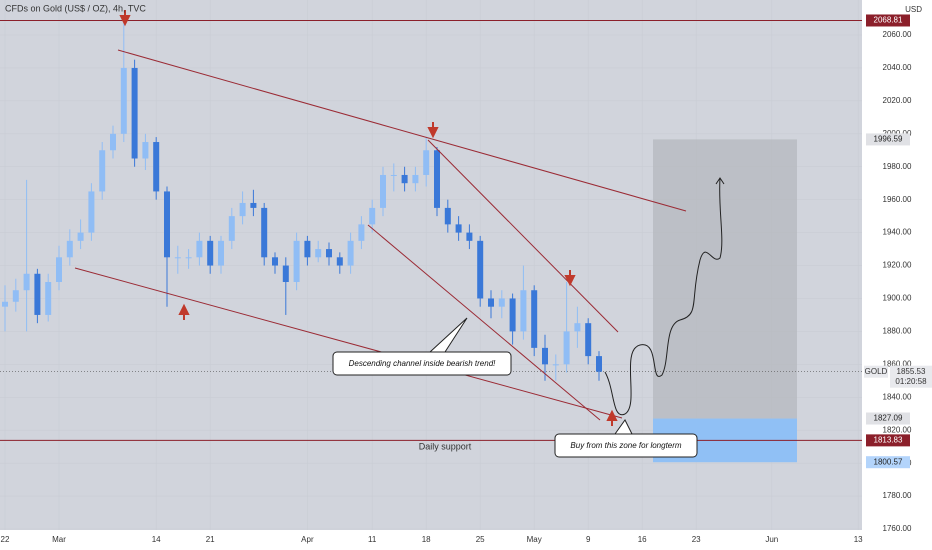  I want to click on x-tick-label: 25, so click(480, 539).